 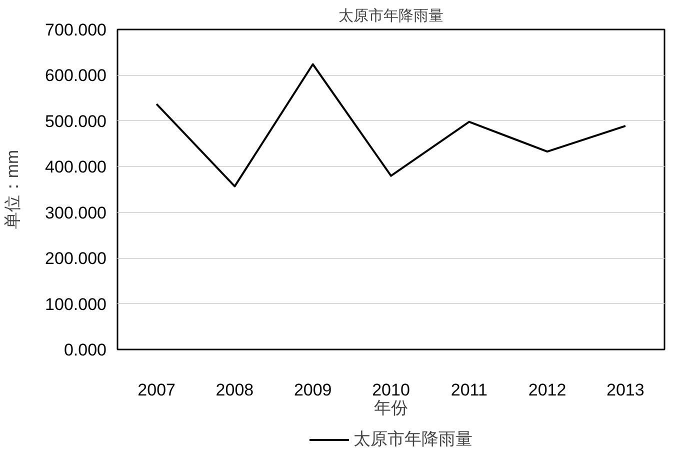 I want to click on x-tick-label: 2008, so click(x=235, y=390).